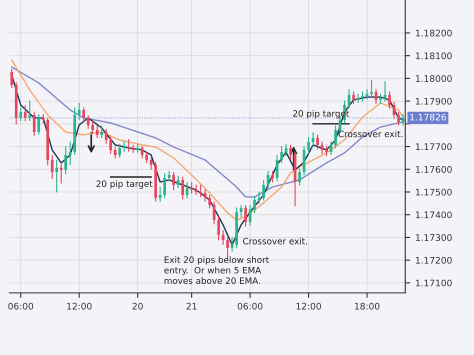 The height and width of the screenshot is (355, 474). I want to click on y-tick-label: 1.18100, so click(434, 56).